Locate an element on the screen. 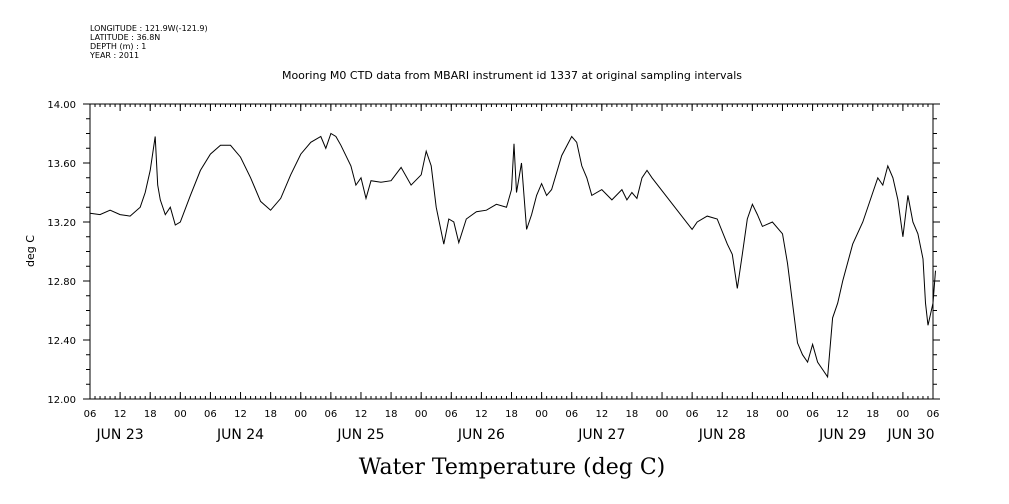 The height and width of the screenshot is (504, 1009). year-label: YEAR : 2011 is located at coordinates (114, 55).